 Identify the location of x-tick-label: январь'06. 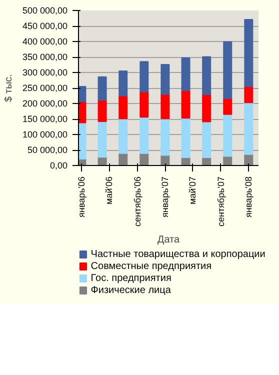
(81, 197).